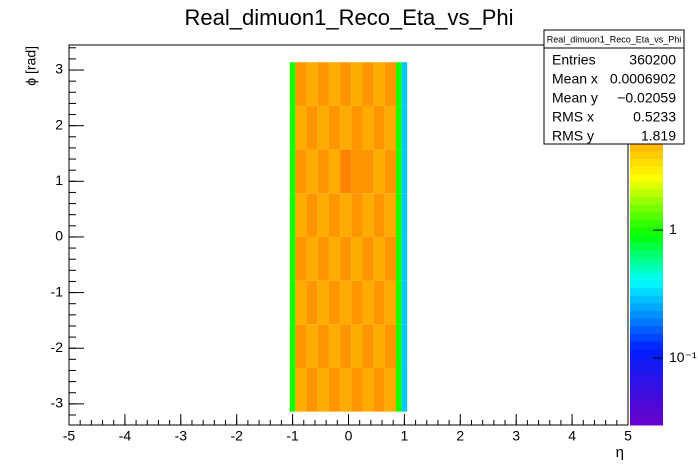  What do you see at coordinates (181, 436) in the screenshot?
I see `x-tick-label: -3` at bounding box center [181, 436].